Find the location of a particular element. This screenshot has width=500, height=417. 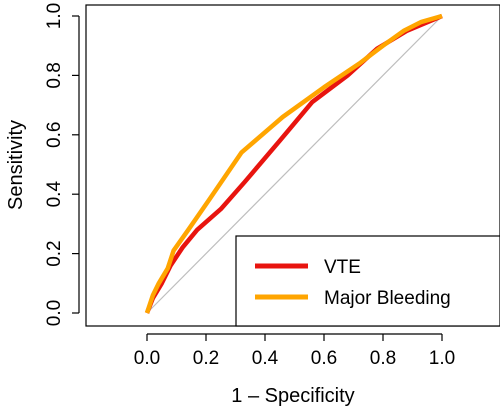

x-tick-label: 0.0 is located at coordinates (147, 358).